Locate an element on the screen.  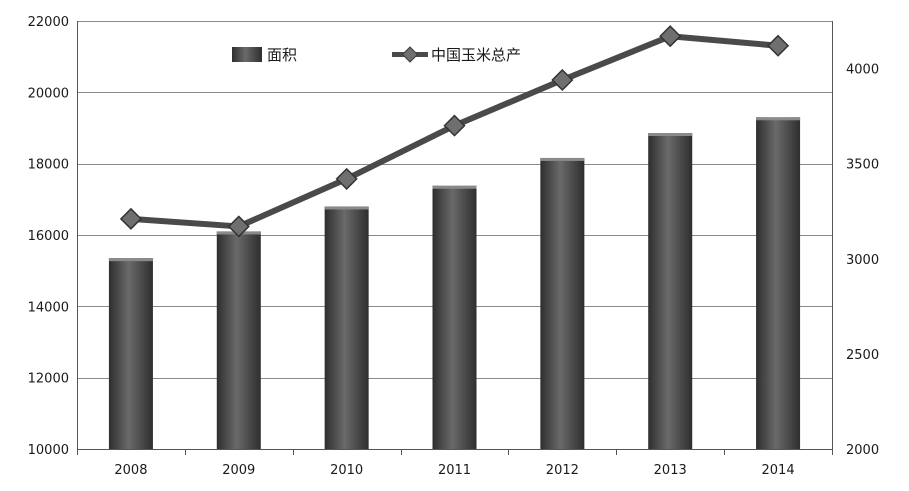
production-marker-2008 is located at coordinates (130, 218).